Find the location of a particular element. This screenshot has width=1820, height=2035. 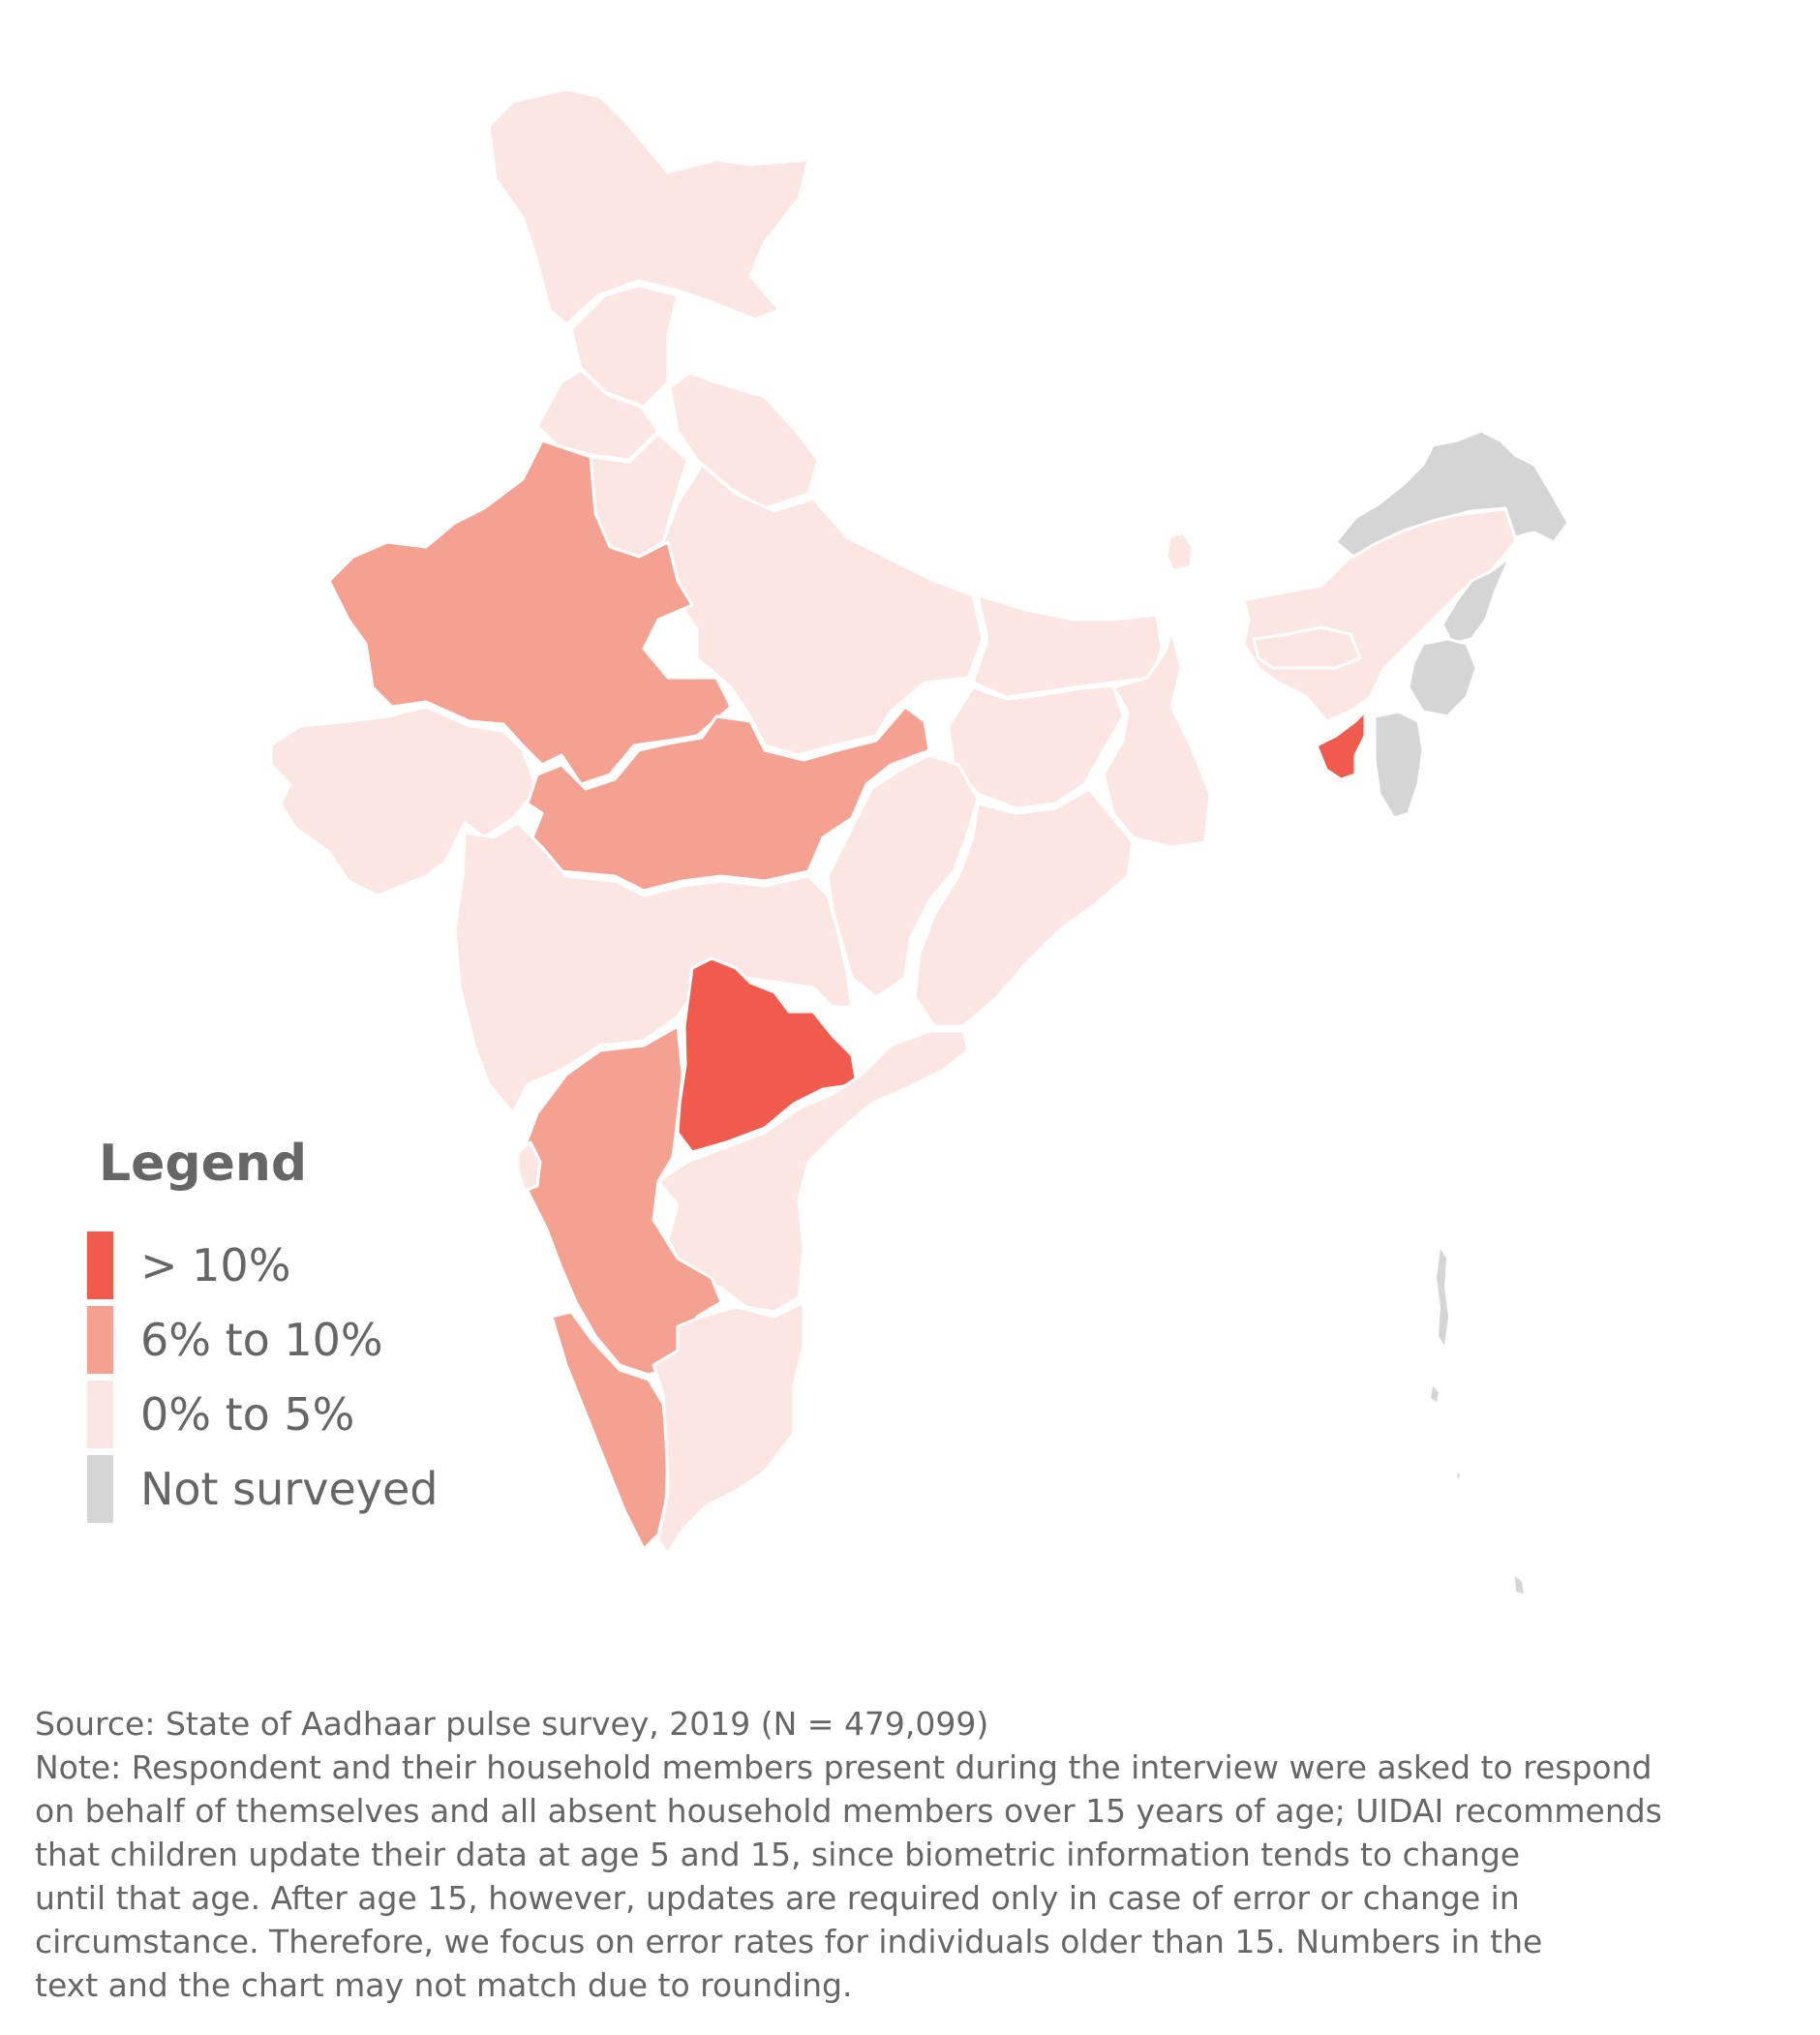

state-andhra-pradesh is located at coordinates (813, 1171).